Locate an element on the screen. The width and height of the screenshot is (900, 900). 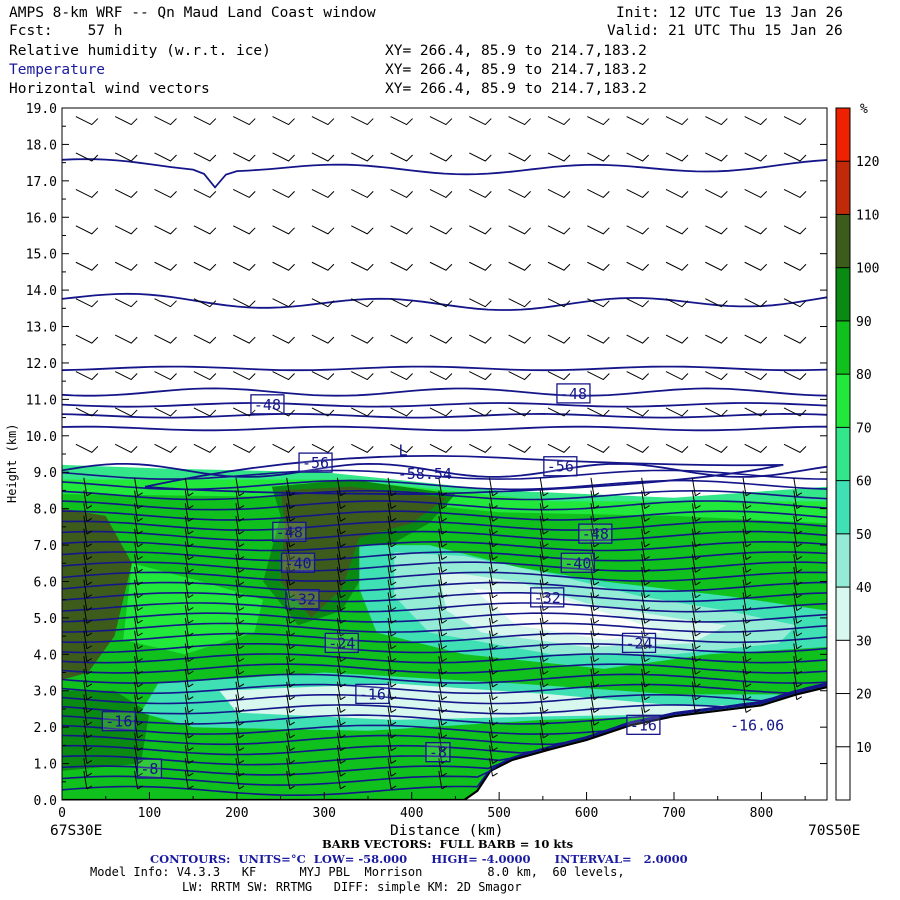
terrain-fill is located at coordinates (444, 743).